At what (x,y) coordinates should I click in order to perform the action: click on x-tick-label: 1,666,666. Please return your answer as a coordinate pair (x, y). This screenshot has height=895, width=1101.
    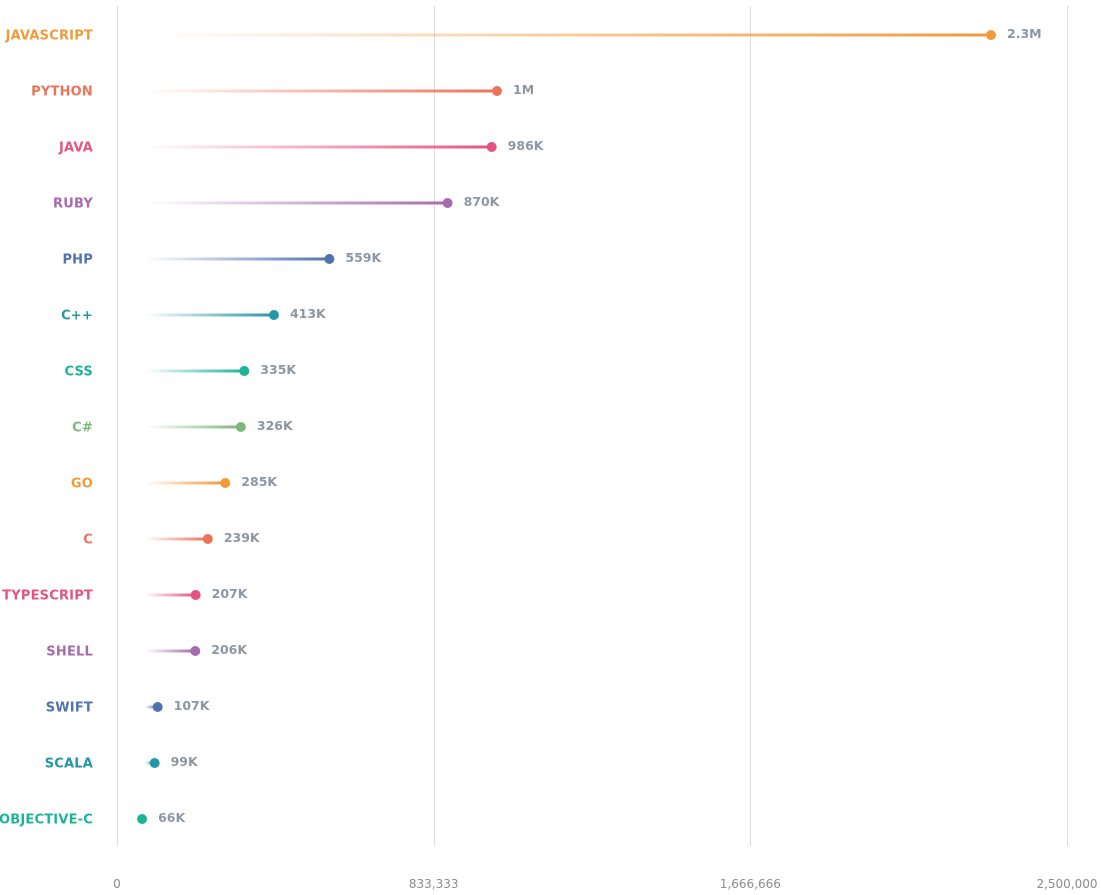
    Looking at the image, I should click on (750, 884).